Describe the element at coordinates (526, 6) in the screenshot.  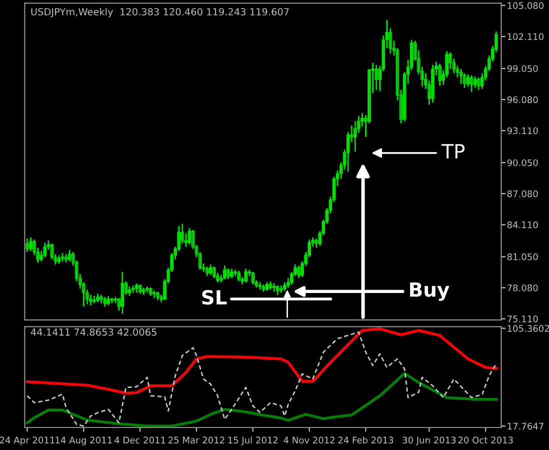
I see `y-tick-label: 105.080` at that location.